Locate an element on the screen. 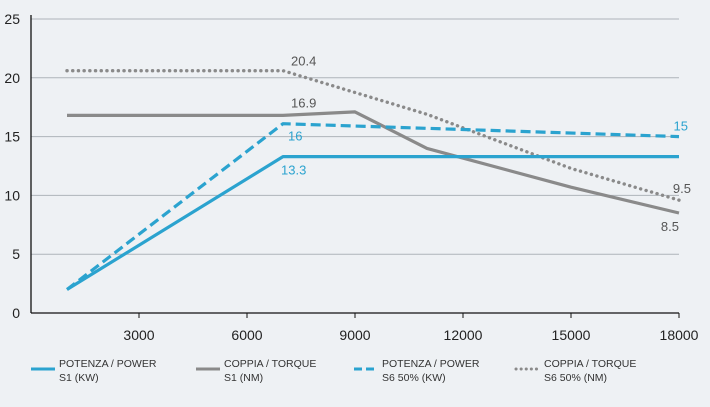 The width and height of the screenshot is (710, 407). legend-sublabel-torque-s1: S1 (NM) is located at coordinates (243, 378).